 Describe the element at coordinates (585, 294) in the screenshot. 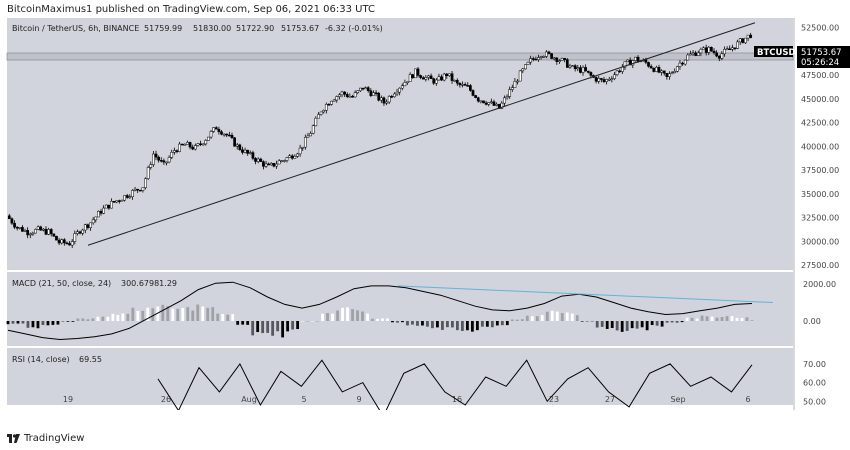

I see `macd-divergence-line` at that location.